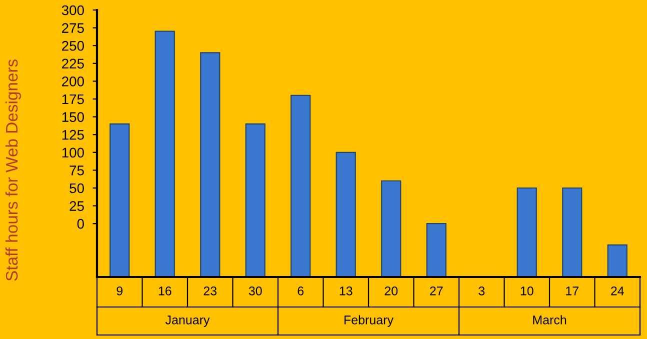  What do you see at coordinates (481, 291) in the screenshot?
I see `x-tick-label: 3` at bounding box center [481, 291].